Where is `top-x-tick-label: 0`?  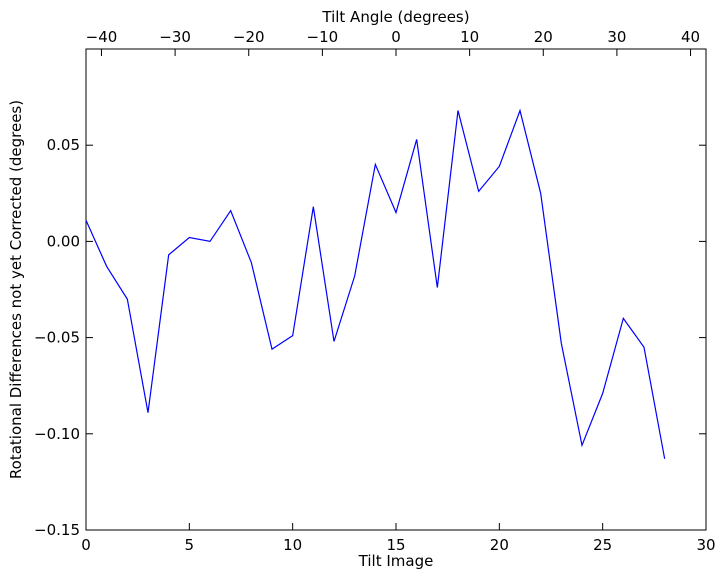 top-x-tick-label: 0 is located at coordinates (396, 37).